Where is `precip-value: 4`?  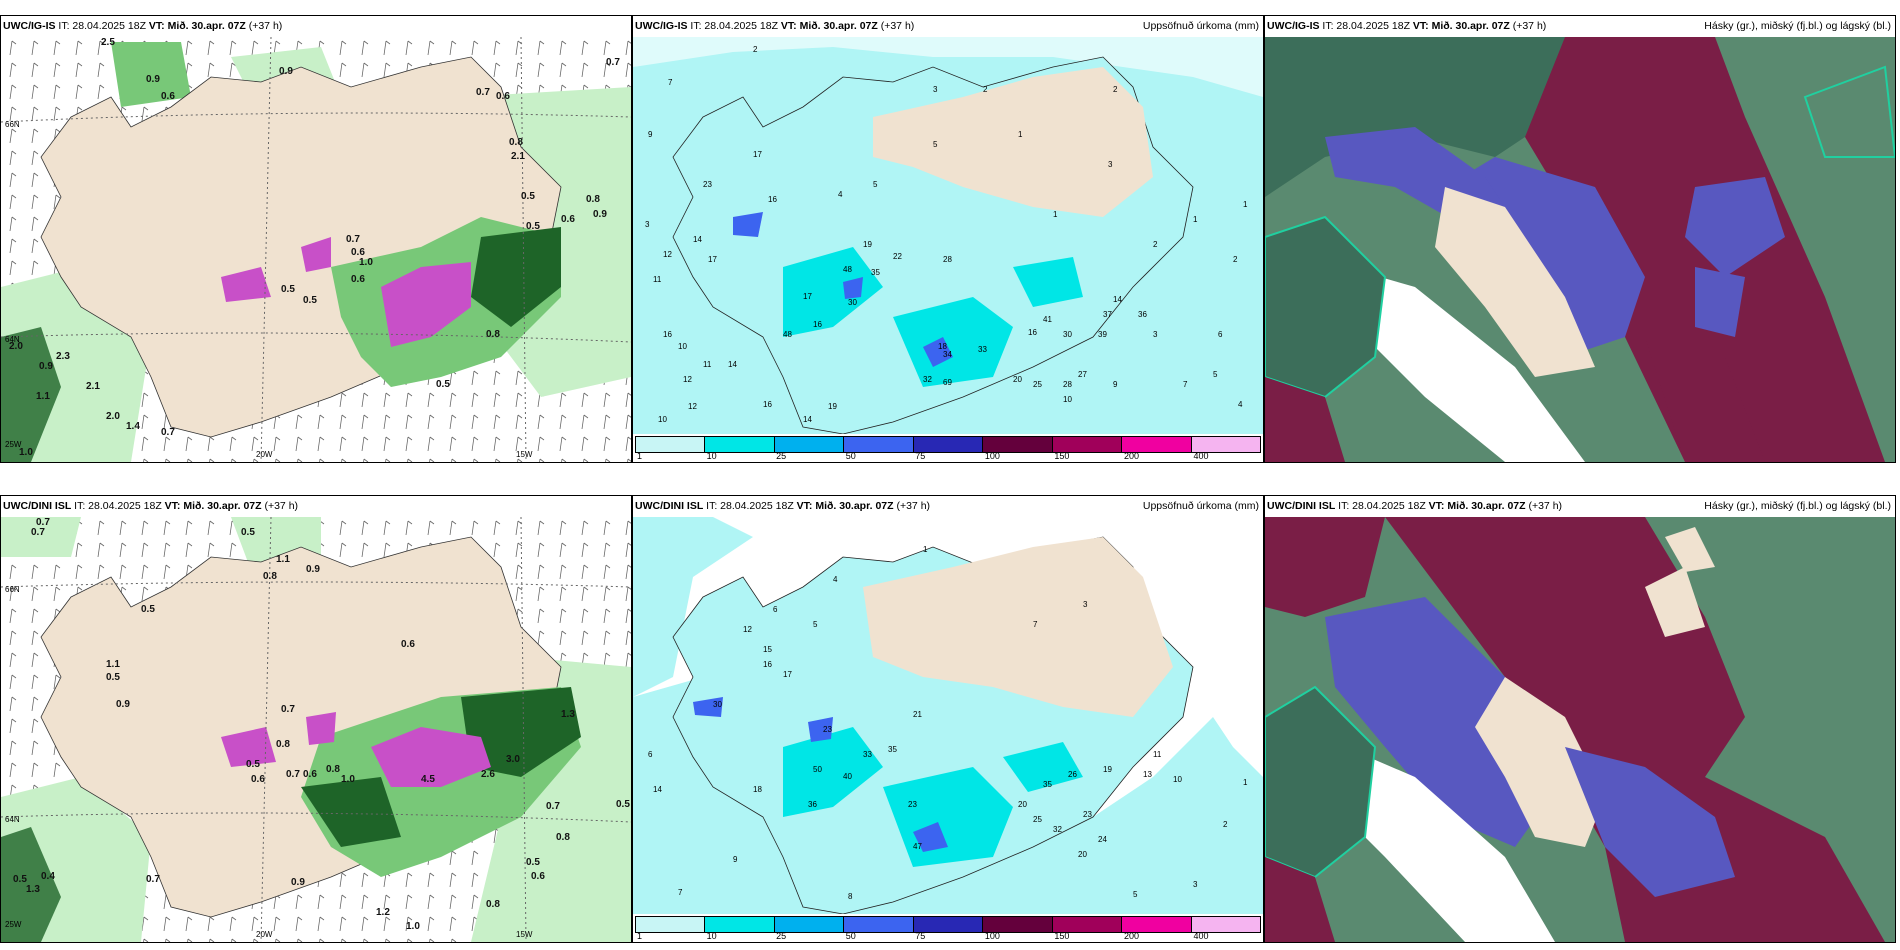 precip-value: 4 is located at coordinates (840, 194).